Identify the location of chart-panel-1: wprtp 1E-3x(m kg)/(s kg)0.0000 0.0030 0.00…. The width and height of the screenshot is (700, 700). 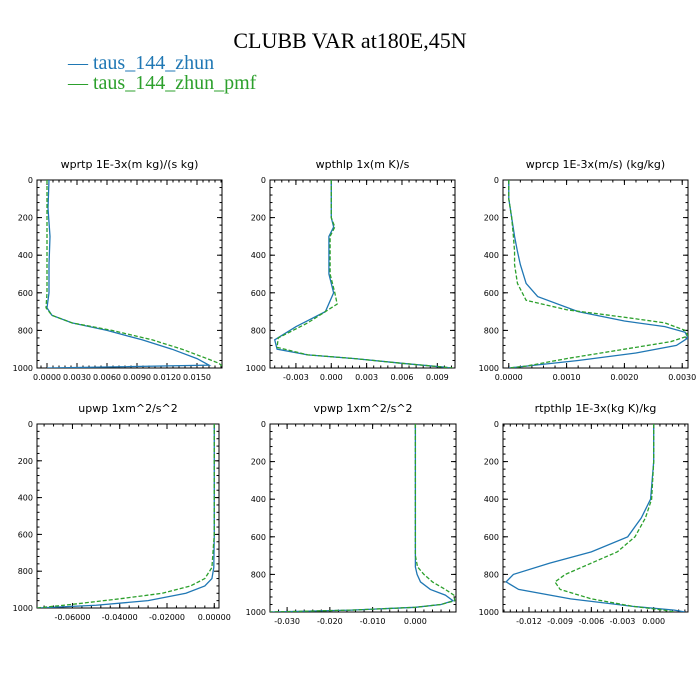
(118, 270).